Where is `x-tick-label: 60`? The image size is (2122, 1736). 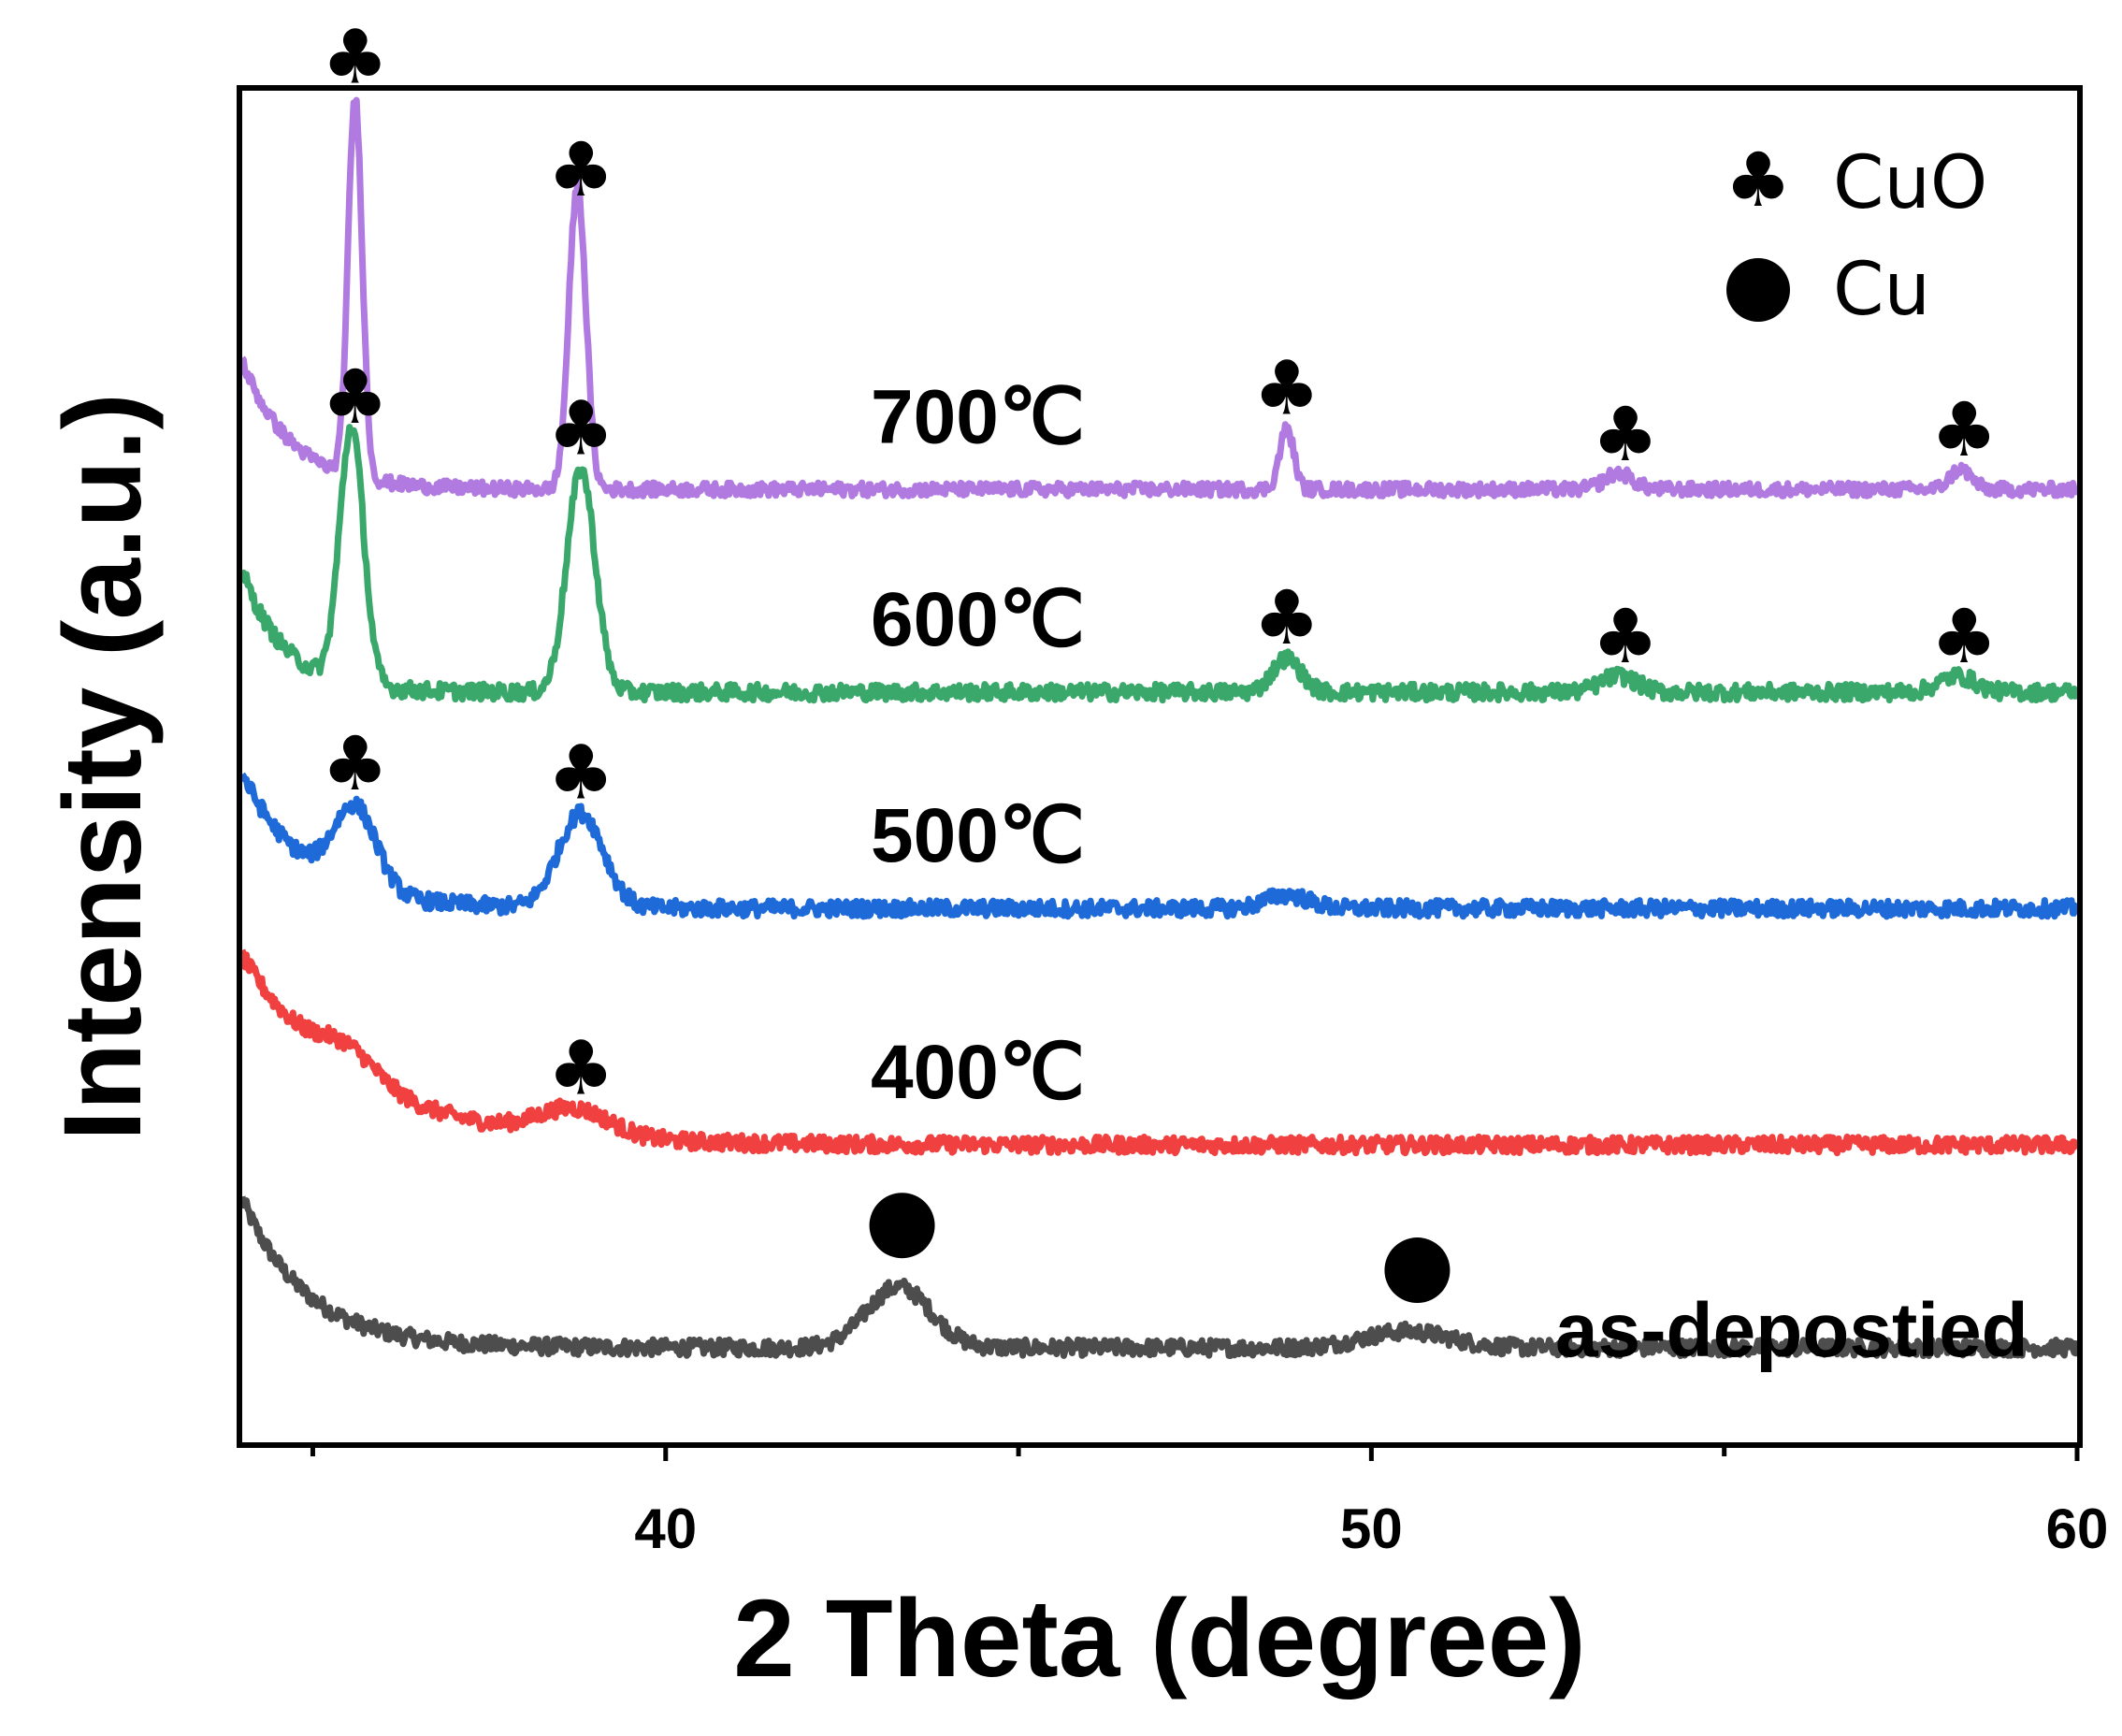
x-tick-label: 60 is located at coordinates (2077, 1528).